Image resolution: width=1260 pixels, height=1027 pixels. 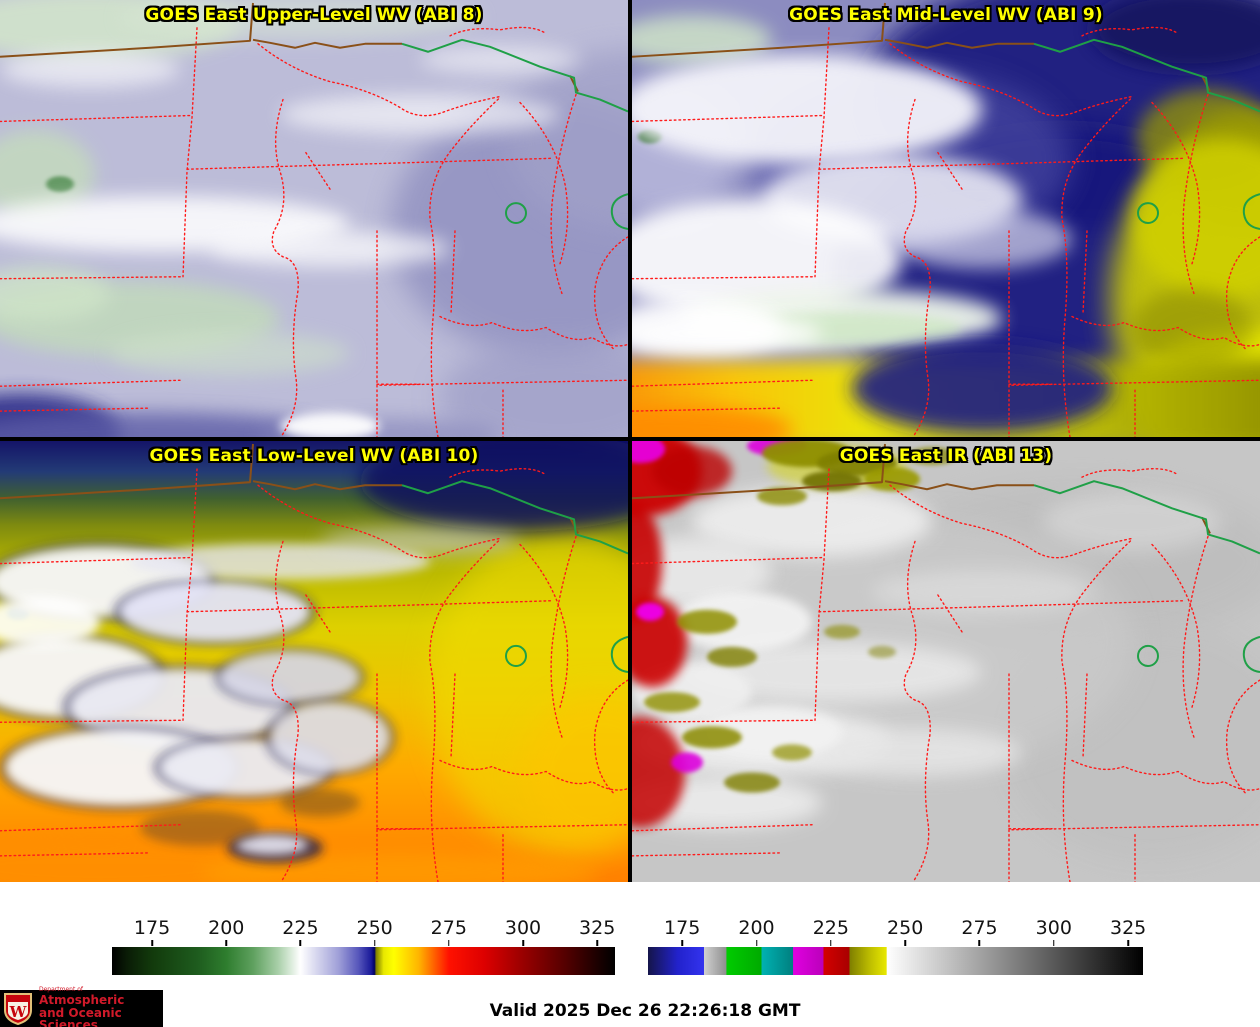 I want to click on valid-timestamp: Valid 2025 Dec 26 22:26:18 GMT, so click(x=645, y=1011).